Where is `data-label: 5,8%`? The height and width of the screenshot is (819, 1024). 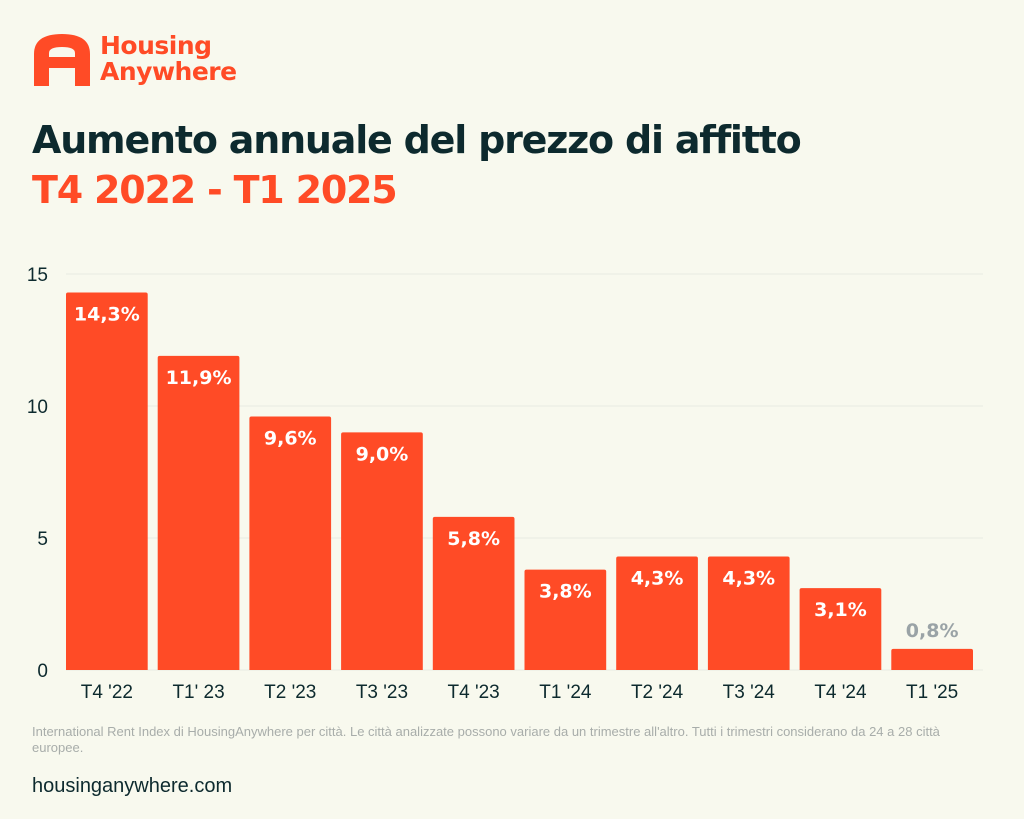
data-label: 5,8% is located at coordinates (473, 539).